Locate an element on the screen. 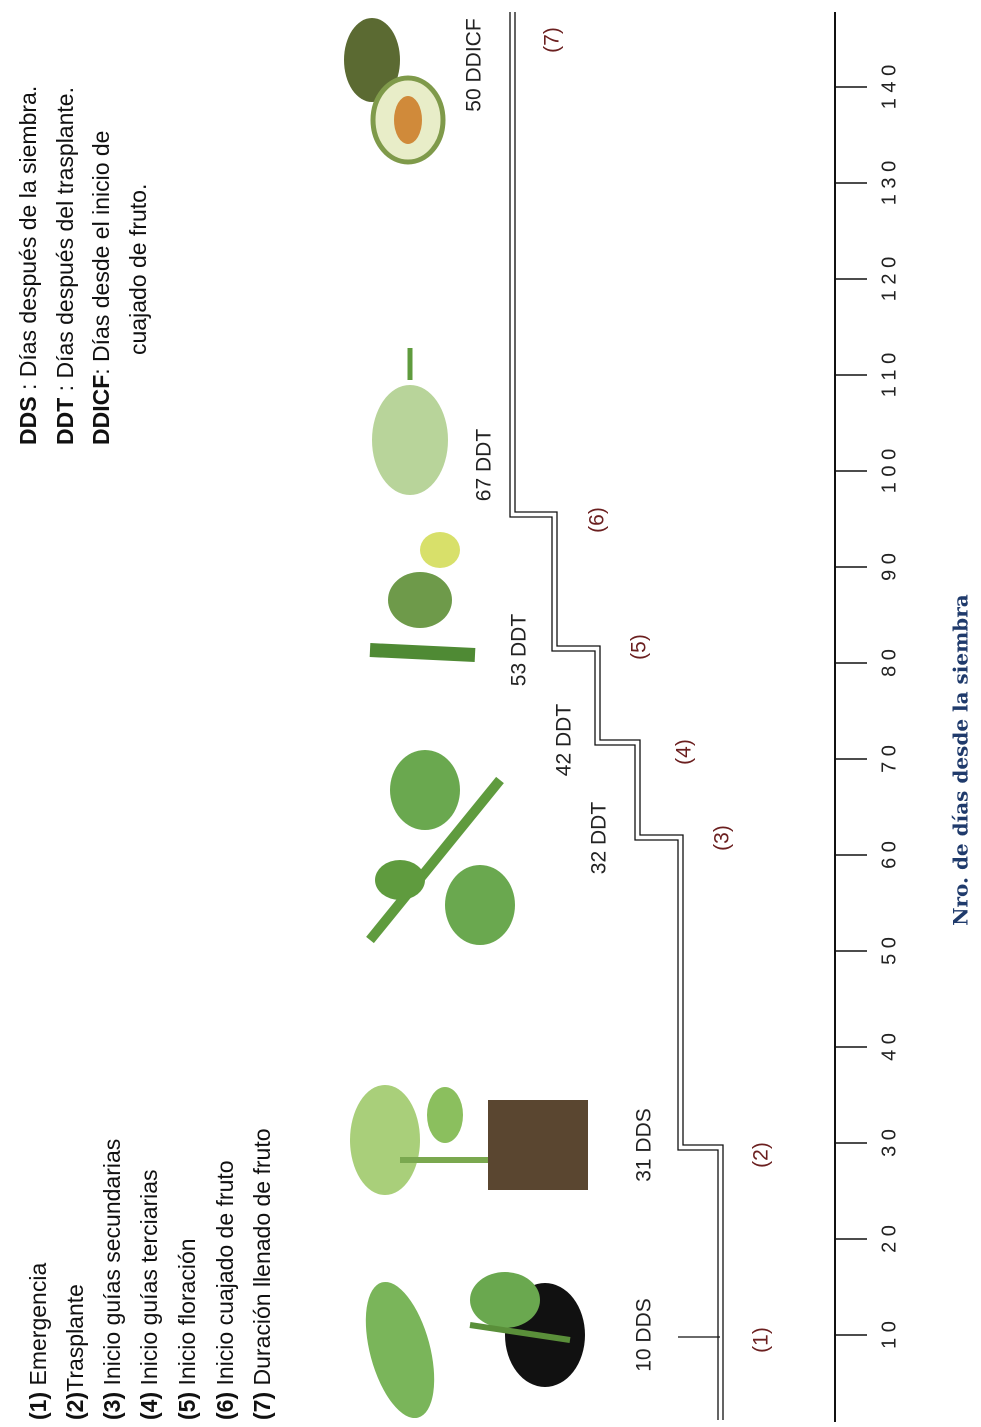 The image size is (981, 1427). tick-label: 9 0 is located at coordinates (889, 567).